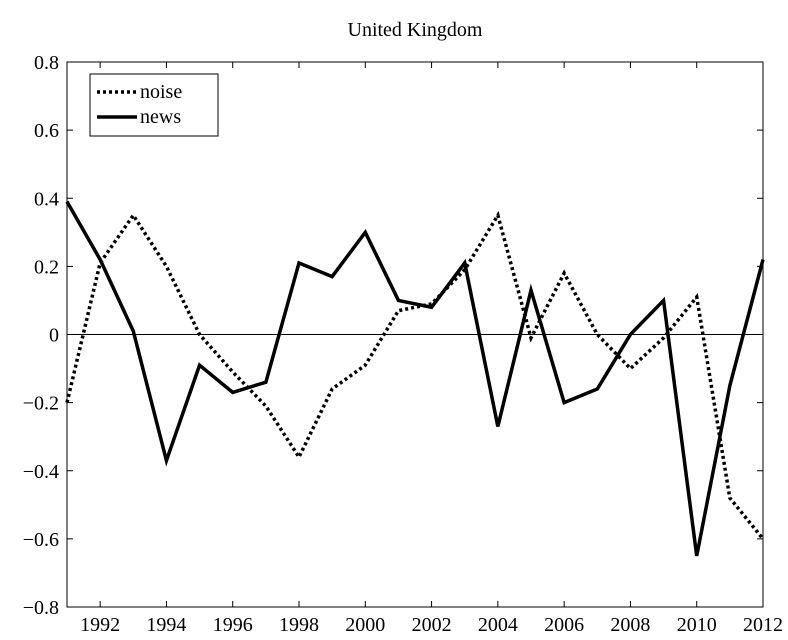  I want to click on y-tick-label: 0.4, so click(46, 199).